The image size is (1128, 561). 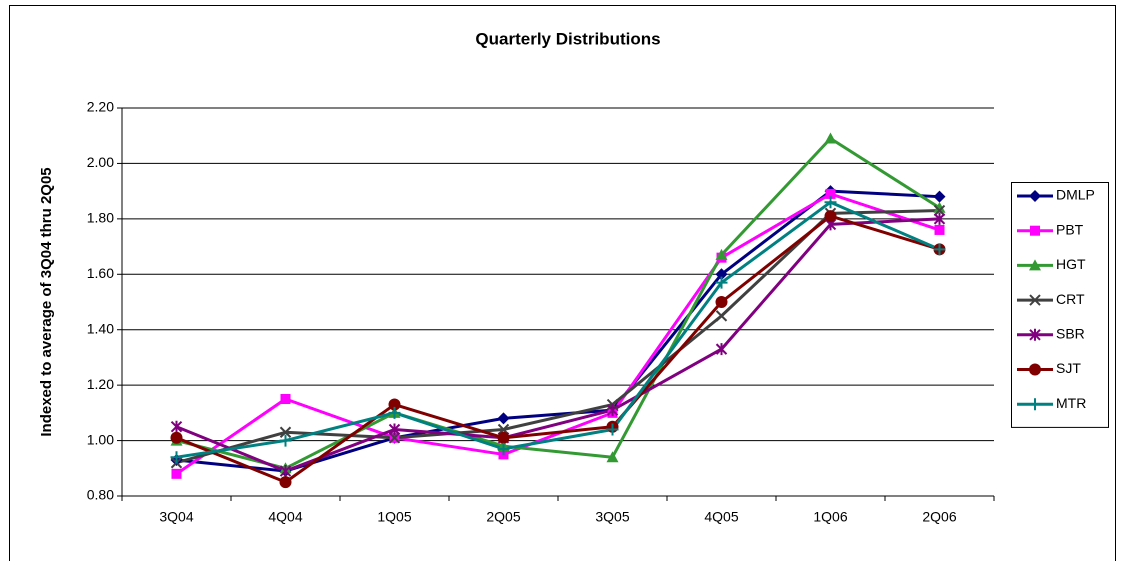 I want to click on y-tick-label: 1.00, so click(x=100, y=439).